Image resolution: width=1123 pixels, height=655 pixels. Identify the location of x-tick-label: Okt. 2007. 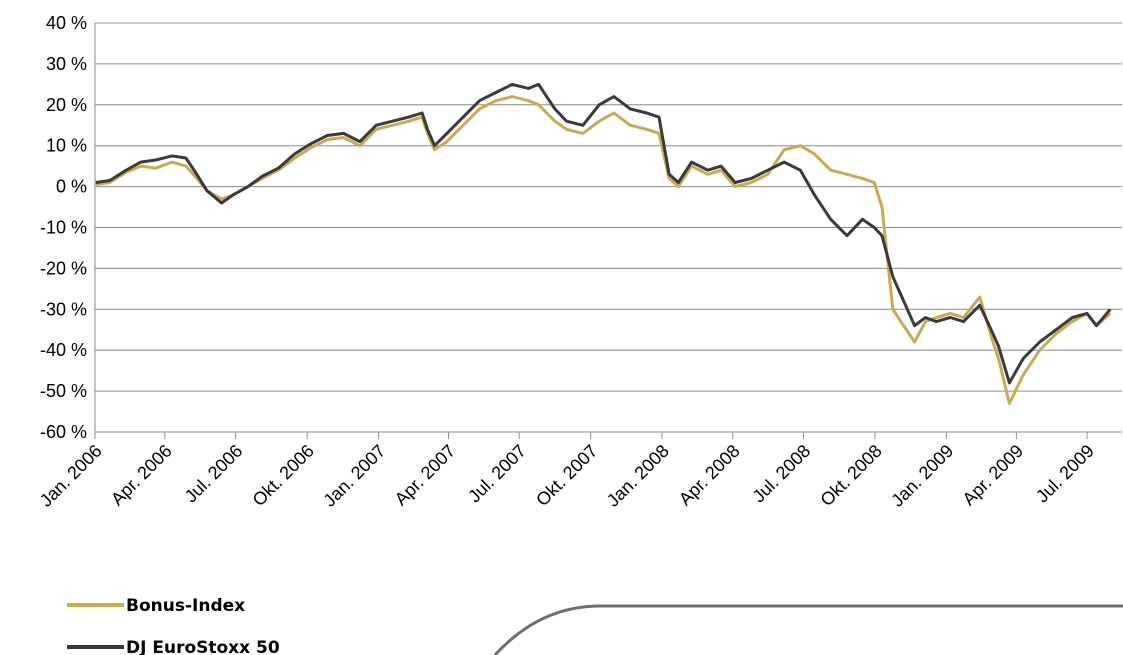
(566, 475).